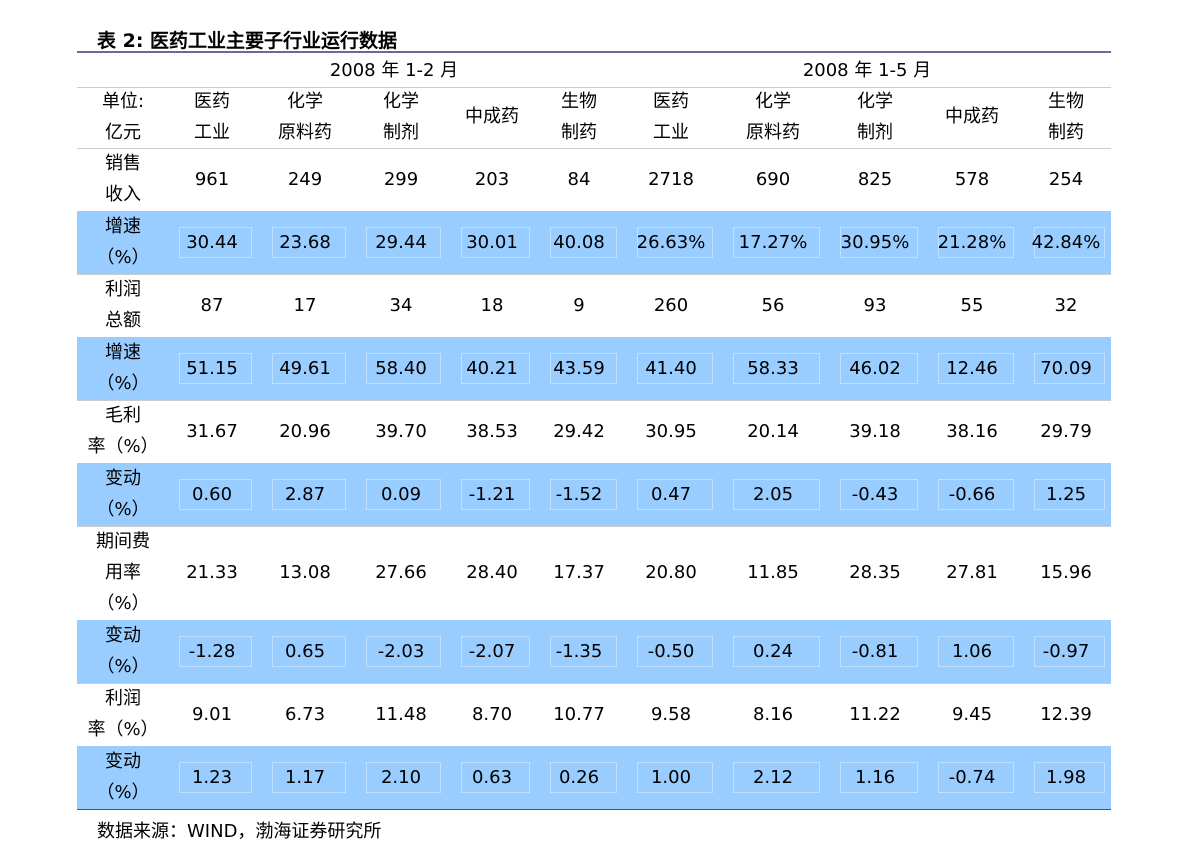 This screenshot has height=859, width=1191. What do you see at coordinates (212, 242) in the screenshot?
I see `cell-value: 30.44` at bounding box center [212, 242].